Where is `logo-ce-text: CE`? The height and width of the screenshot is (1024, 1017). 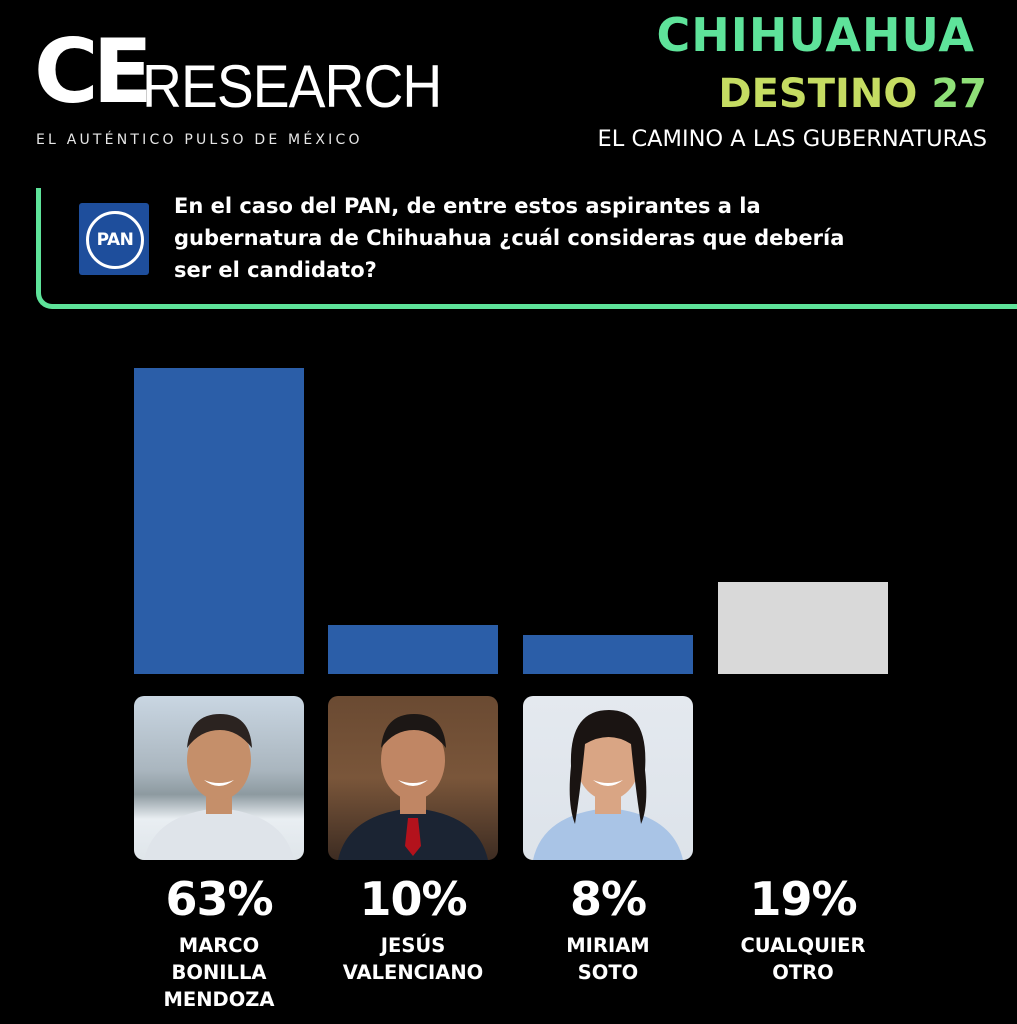
logo-ce-text: CE is located at coordinates (93, 71).